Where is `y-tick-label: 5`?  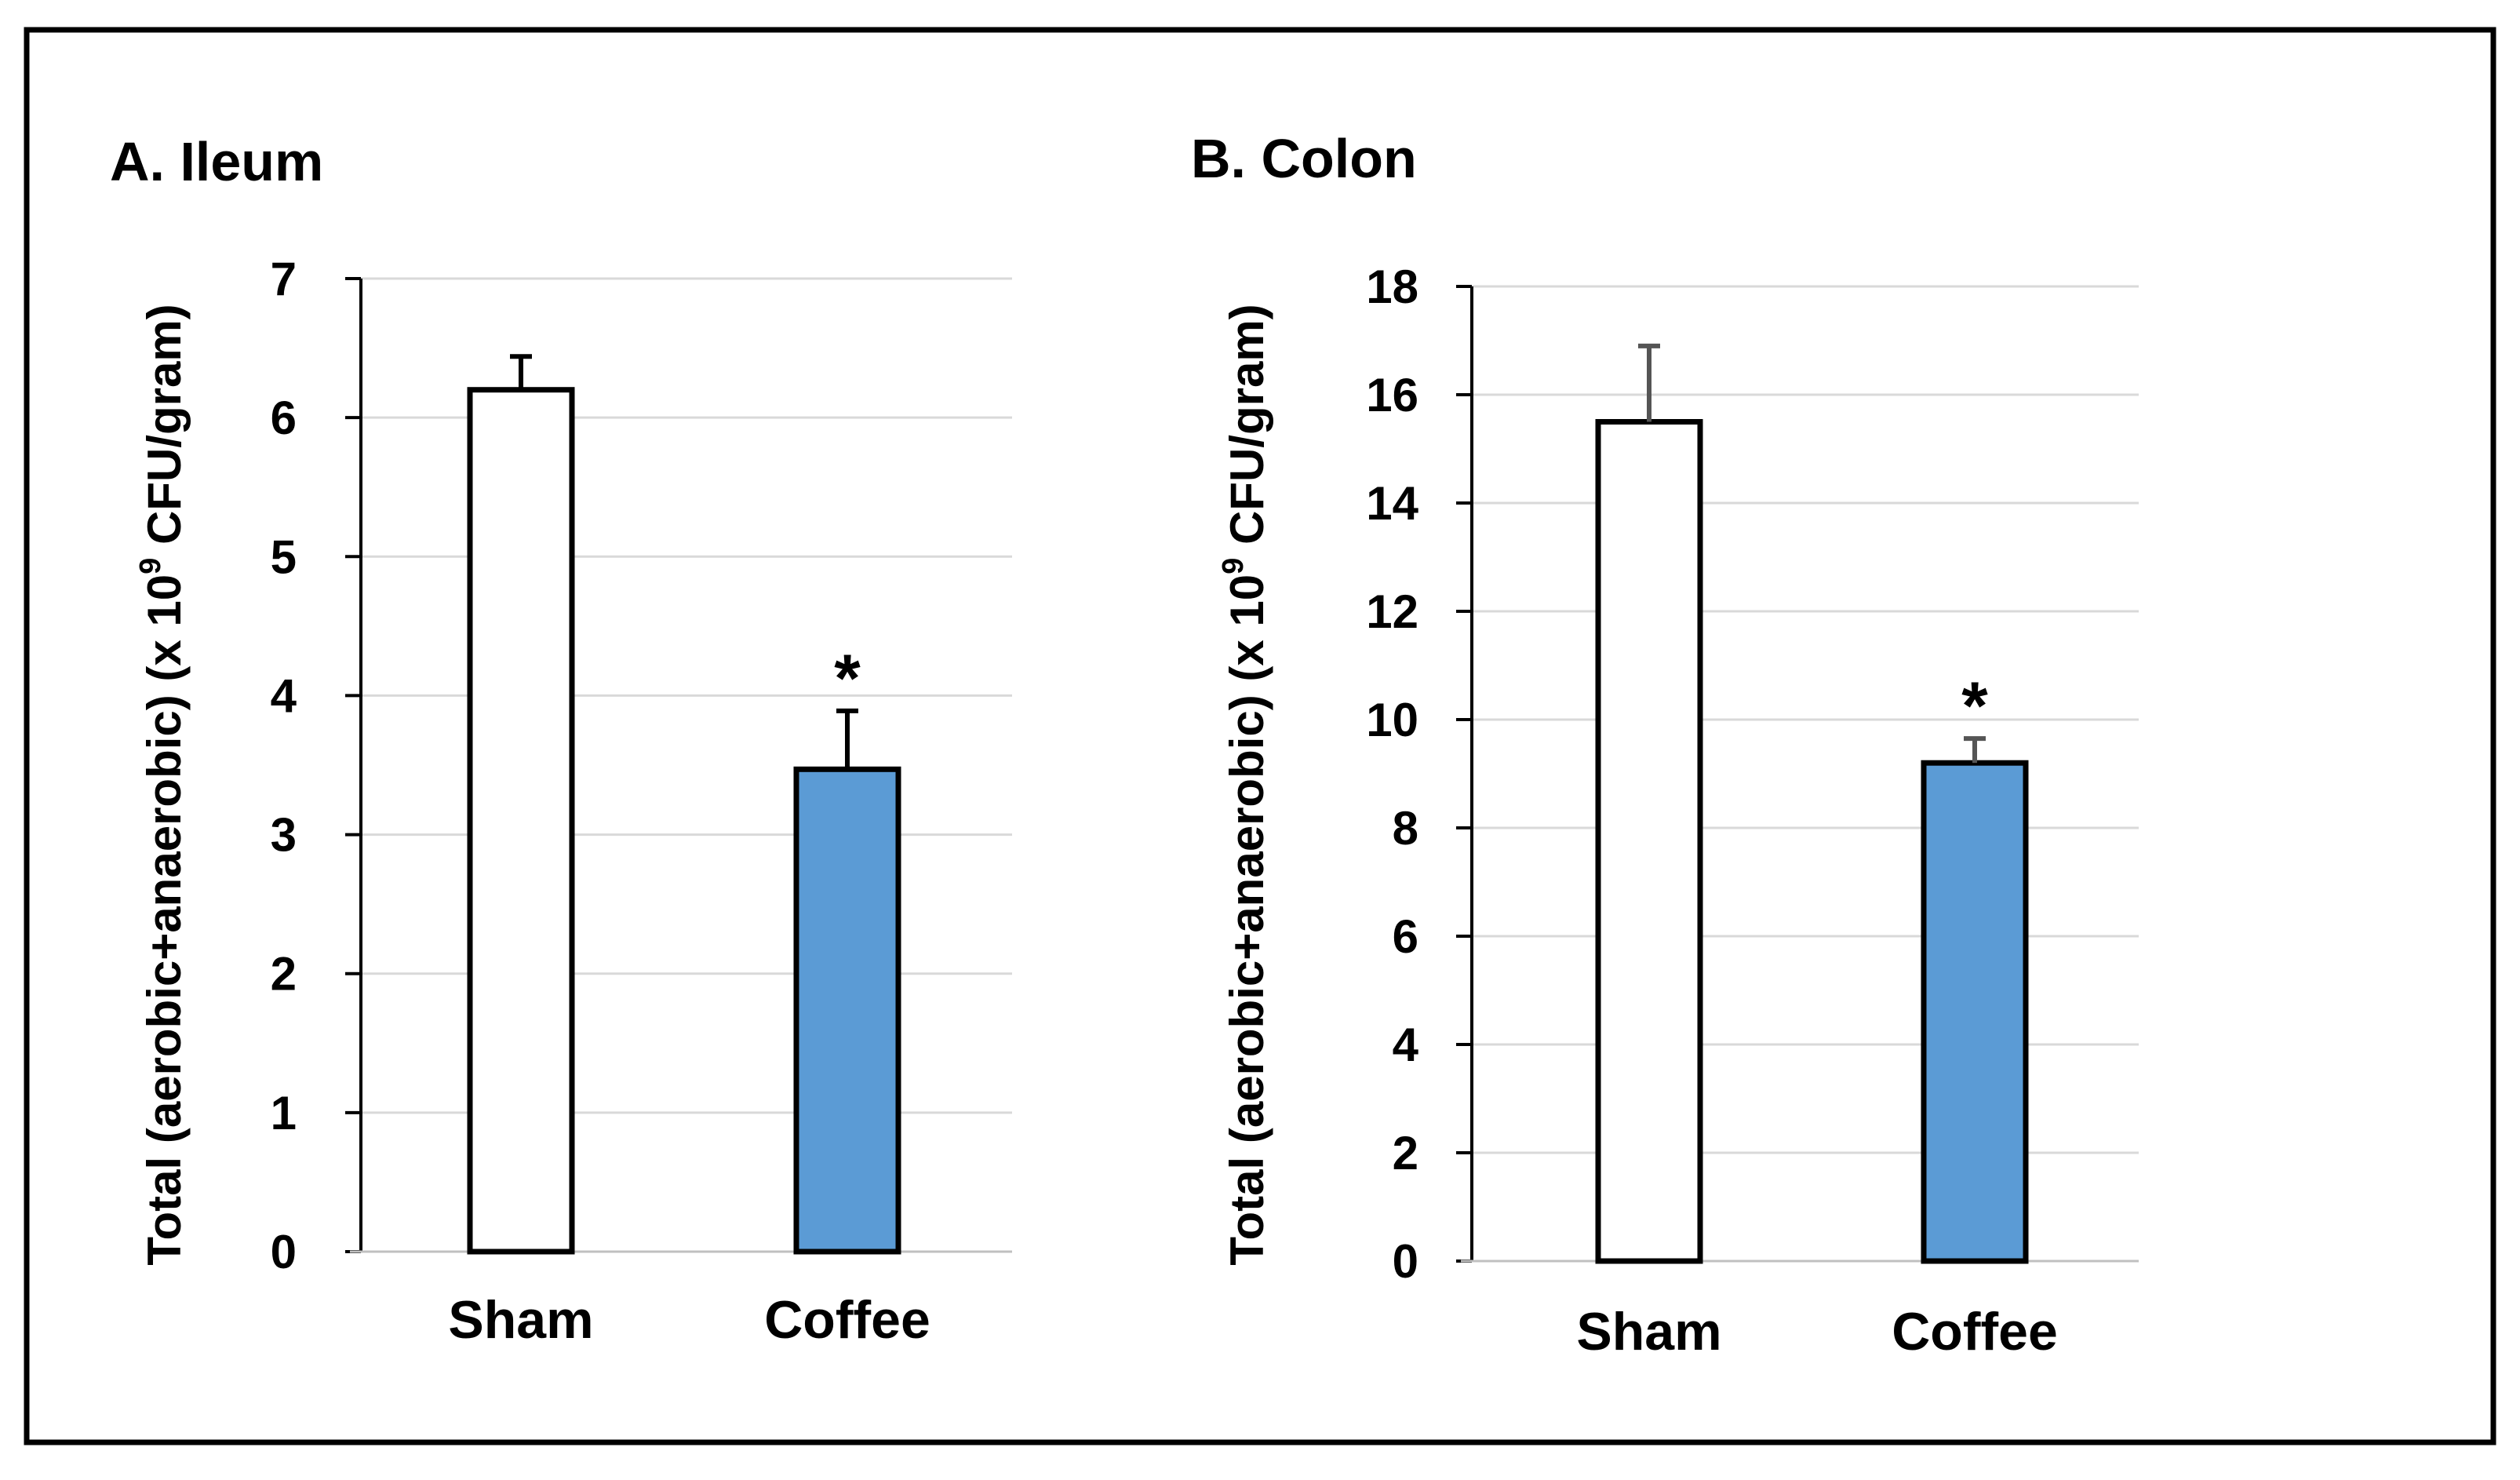 y-tick-label: 5 is located at coordinates (284, 557).